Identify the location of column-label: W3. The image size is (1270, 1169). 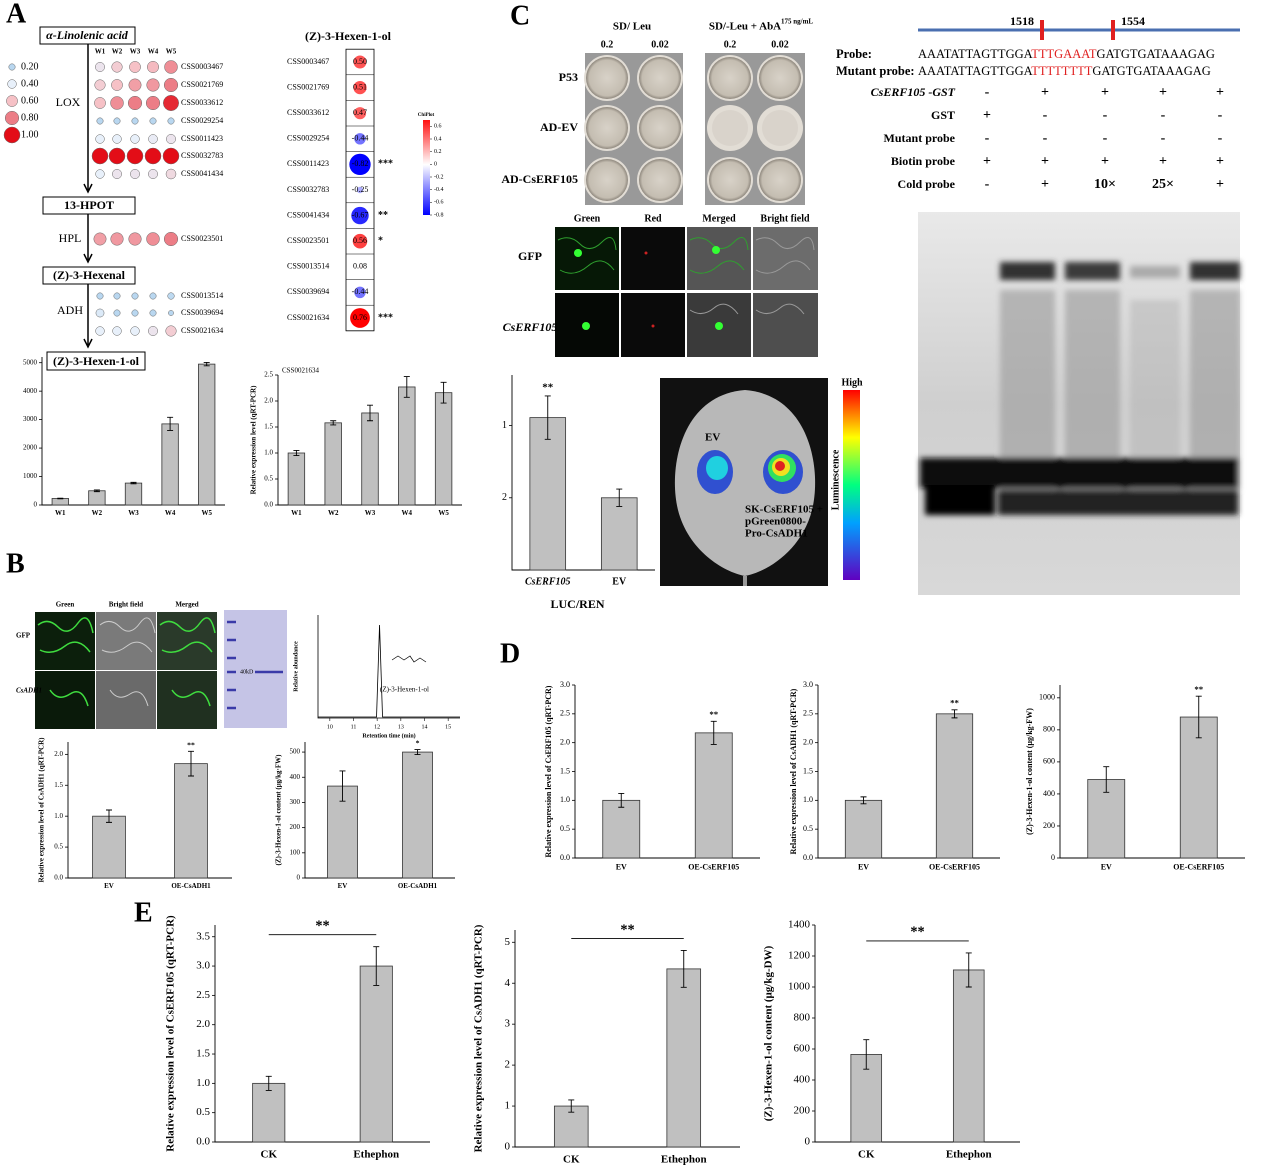
(135, 52).